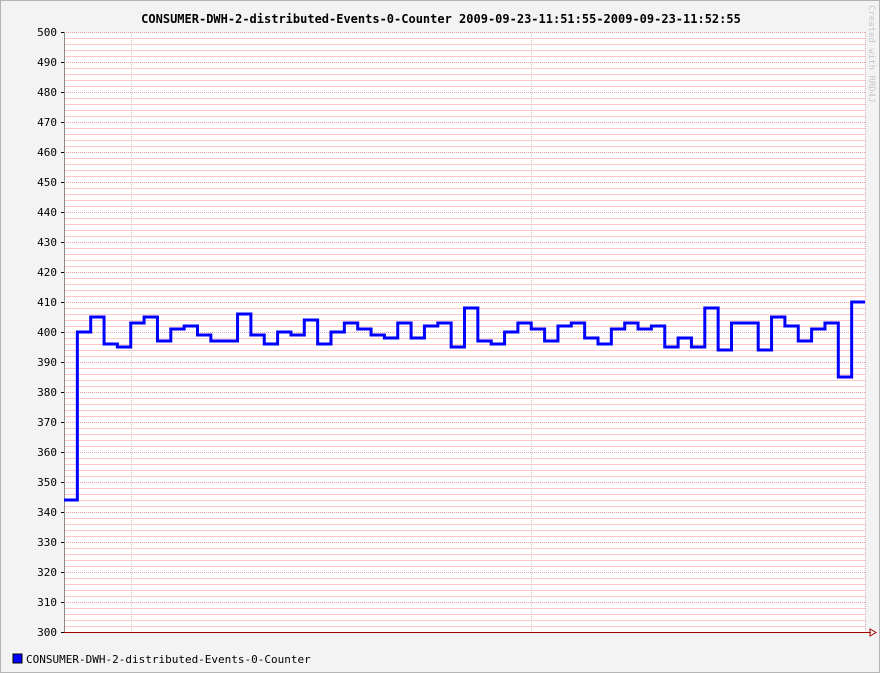 The image size is (880, 673). Describe the element at coordinates (873, 632) in the screenshot. I see `x-axis-arrow` at that location.